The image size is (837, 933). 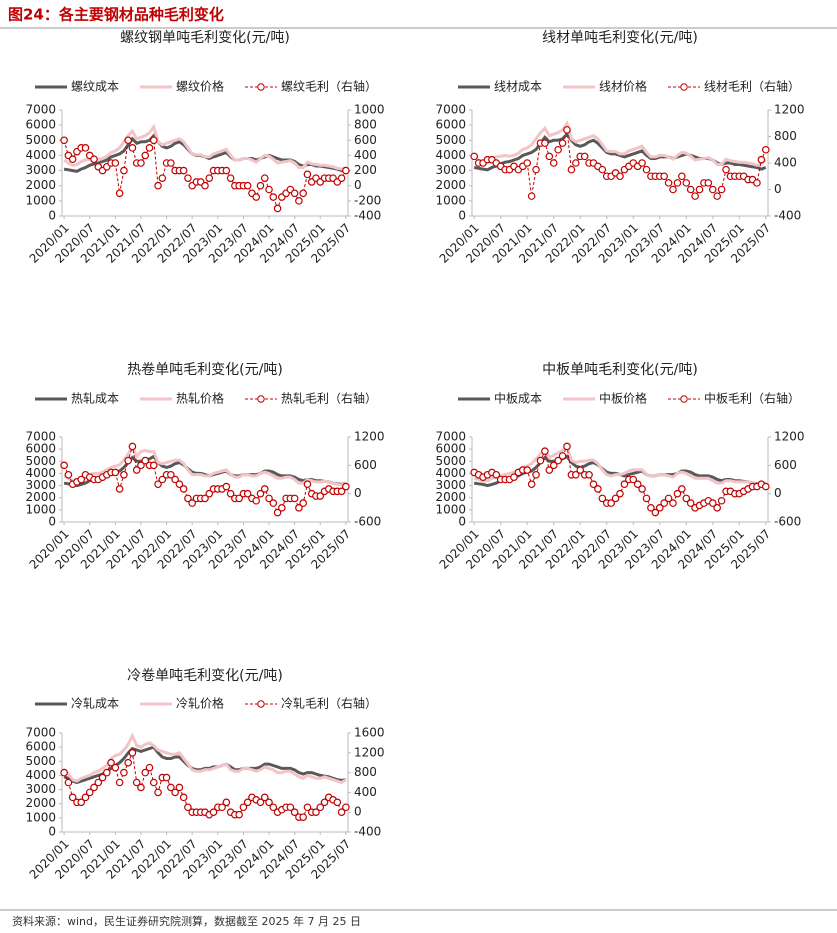 What do you see at coordinates (329, 398) in the screenshot?
I see `legend-label: 热轧毛利（右轴）` at bounding box center [329, 398].